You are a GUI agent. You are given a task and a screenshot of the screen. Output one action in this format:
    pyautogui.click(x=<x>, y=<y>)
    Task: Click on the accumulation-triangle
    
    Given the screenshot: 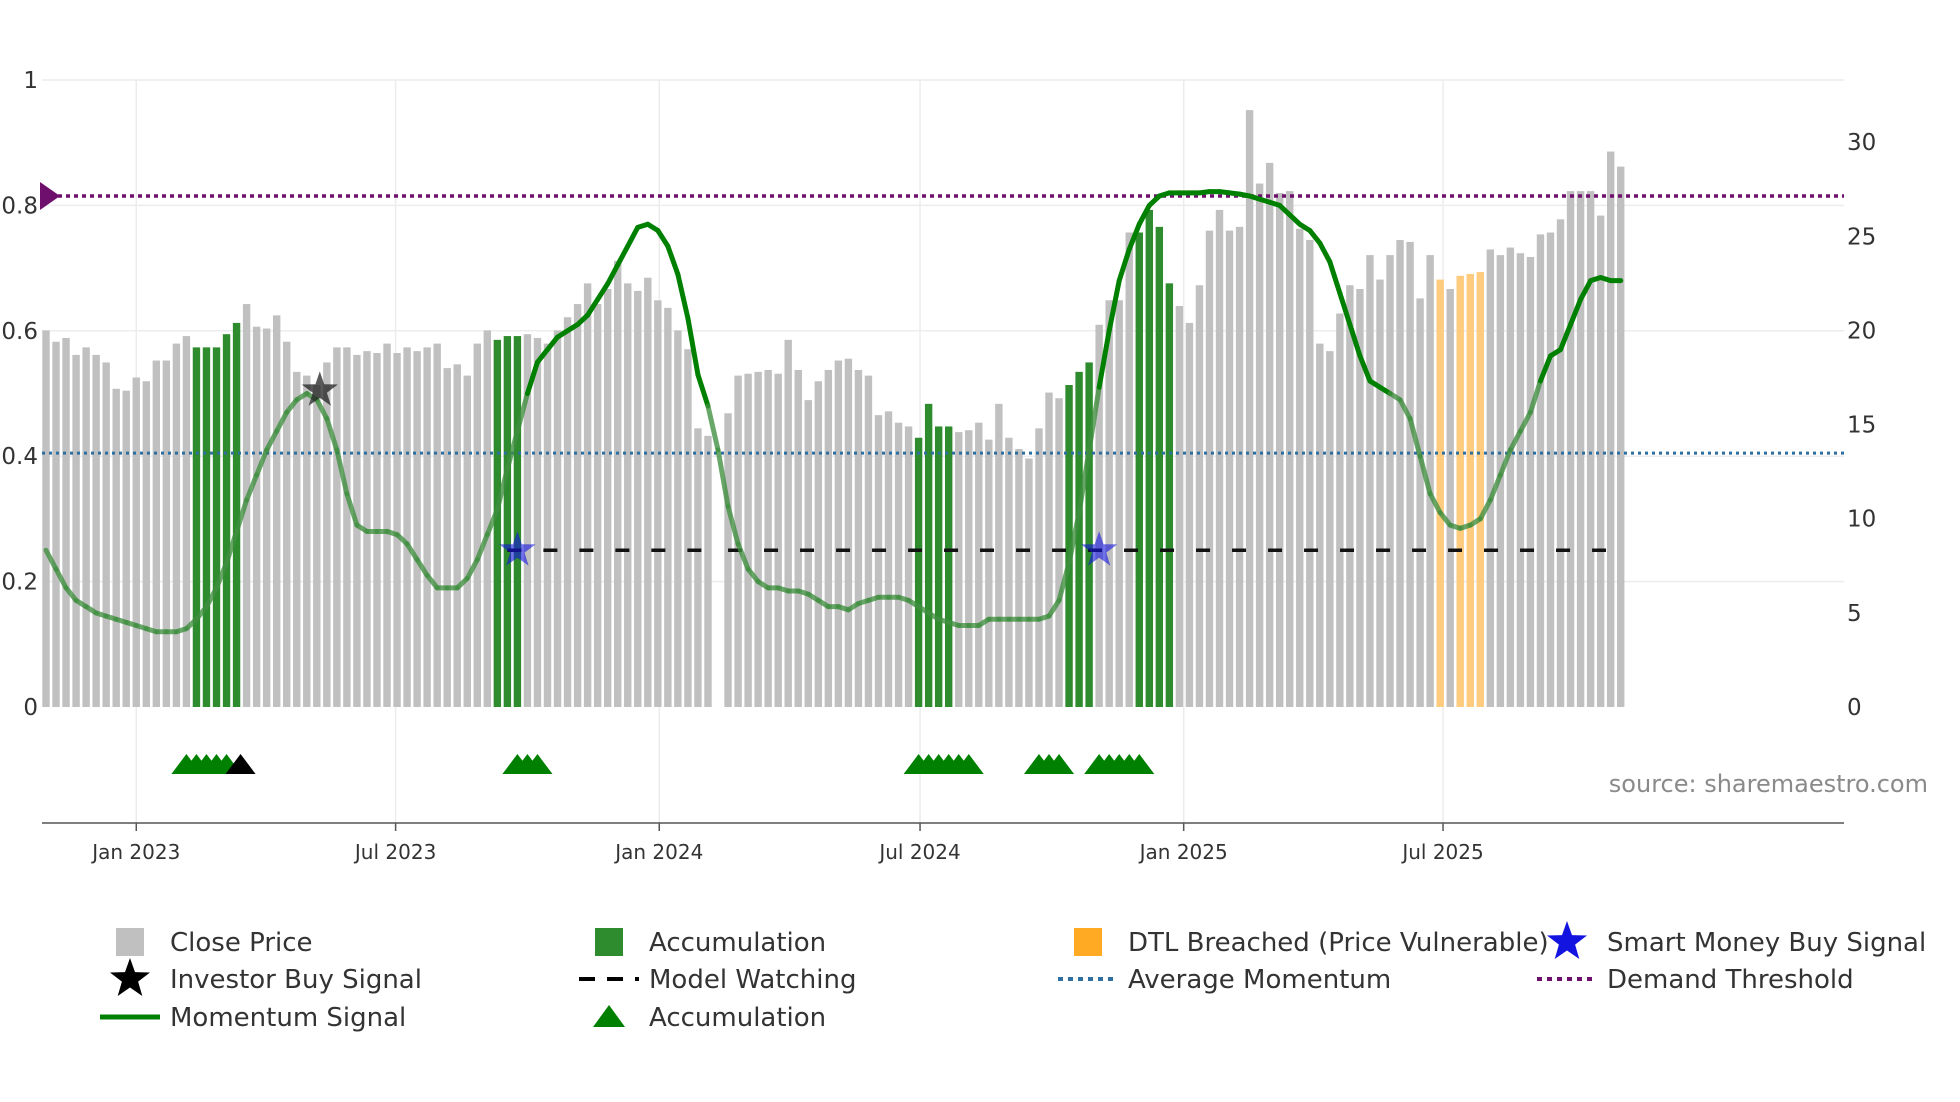 What is the action you would take?
    pyautogui.click(x=968, y=764)
    